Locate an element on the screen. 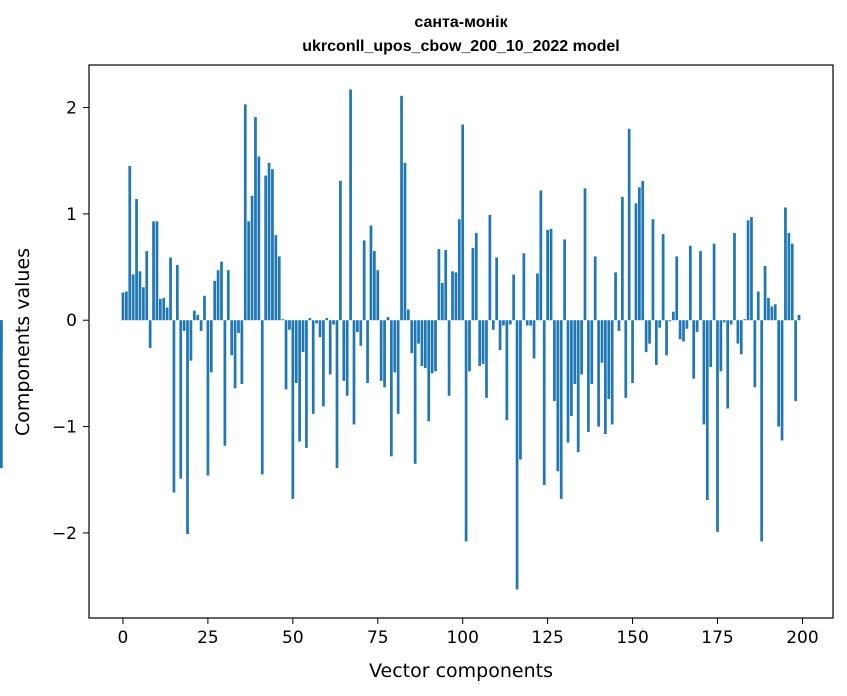 The image size is (847, 696). y-axis: −2 −1 0 1 2 is located at coordinates (70, 321).